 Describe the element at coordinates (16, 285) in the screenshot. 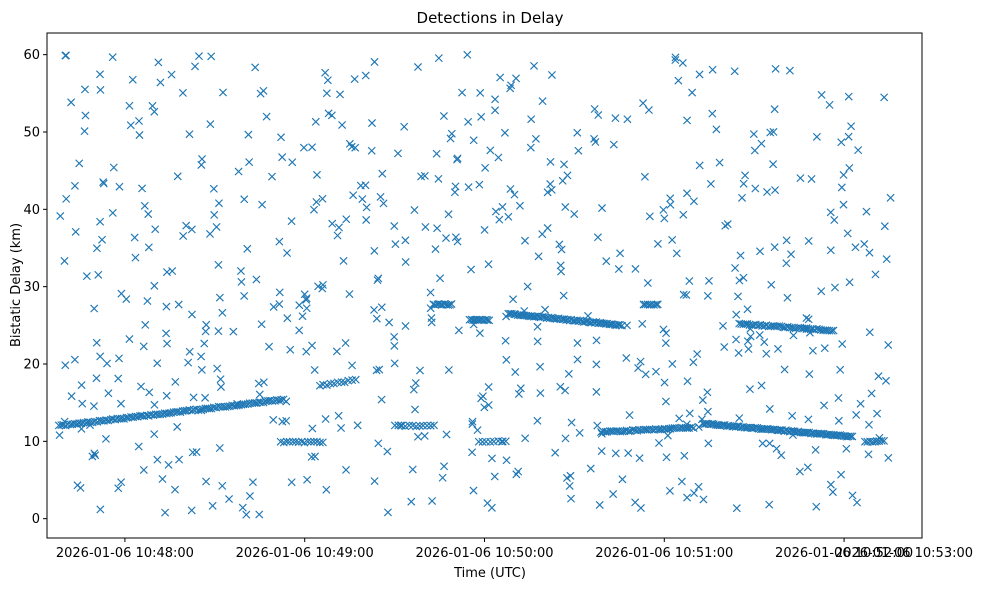

I see `y-axis-label: Bistatic Delay (km)` at that location.